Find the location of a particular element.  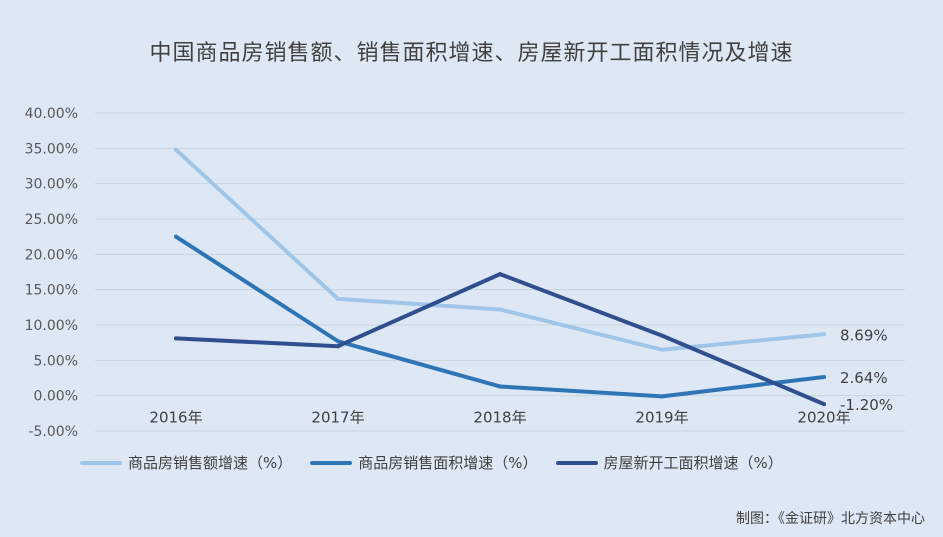

y-tick-label: 35.00% is located at coordinates (51, 149).